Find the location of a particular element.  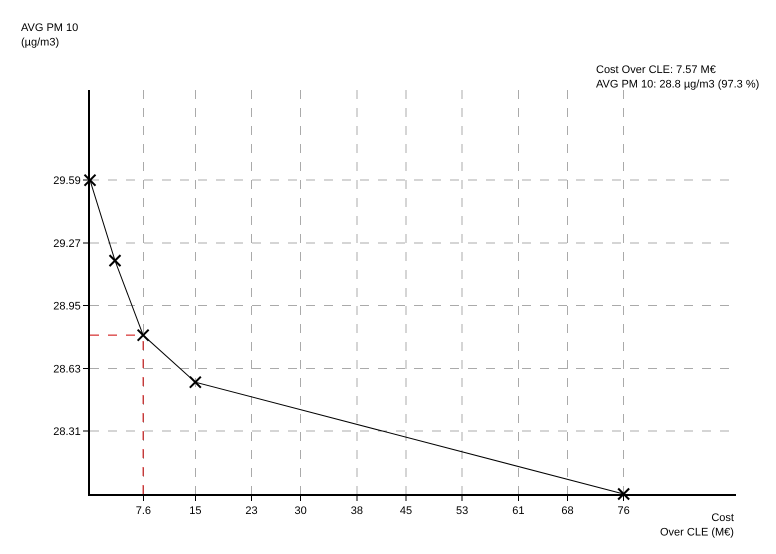

x-tick-label: 7.6 is located at coordinates (144, 511).